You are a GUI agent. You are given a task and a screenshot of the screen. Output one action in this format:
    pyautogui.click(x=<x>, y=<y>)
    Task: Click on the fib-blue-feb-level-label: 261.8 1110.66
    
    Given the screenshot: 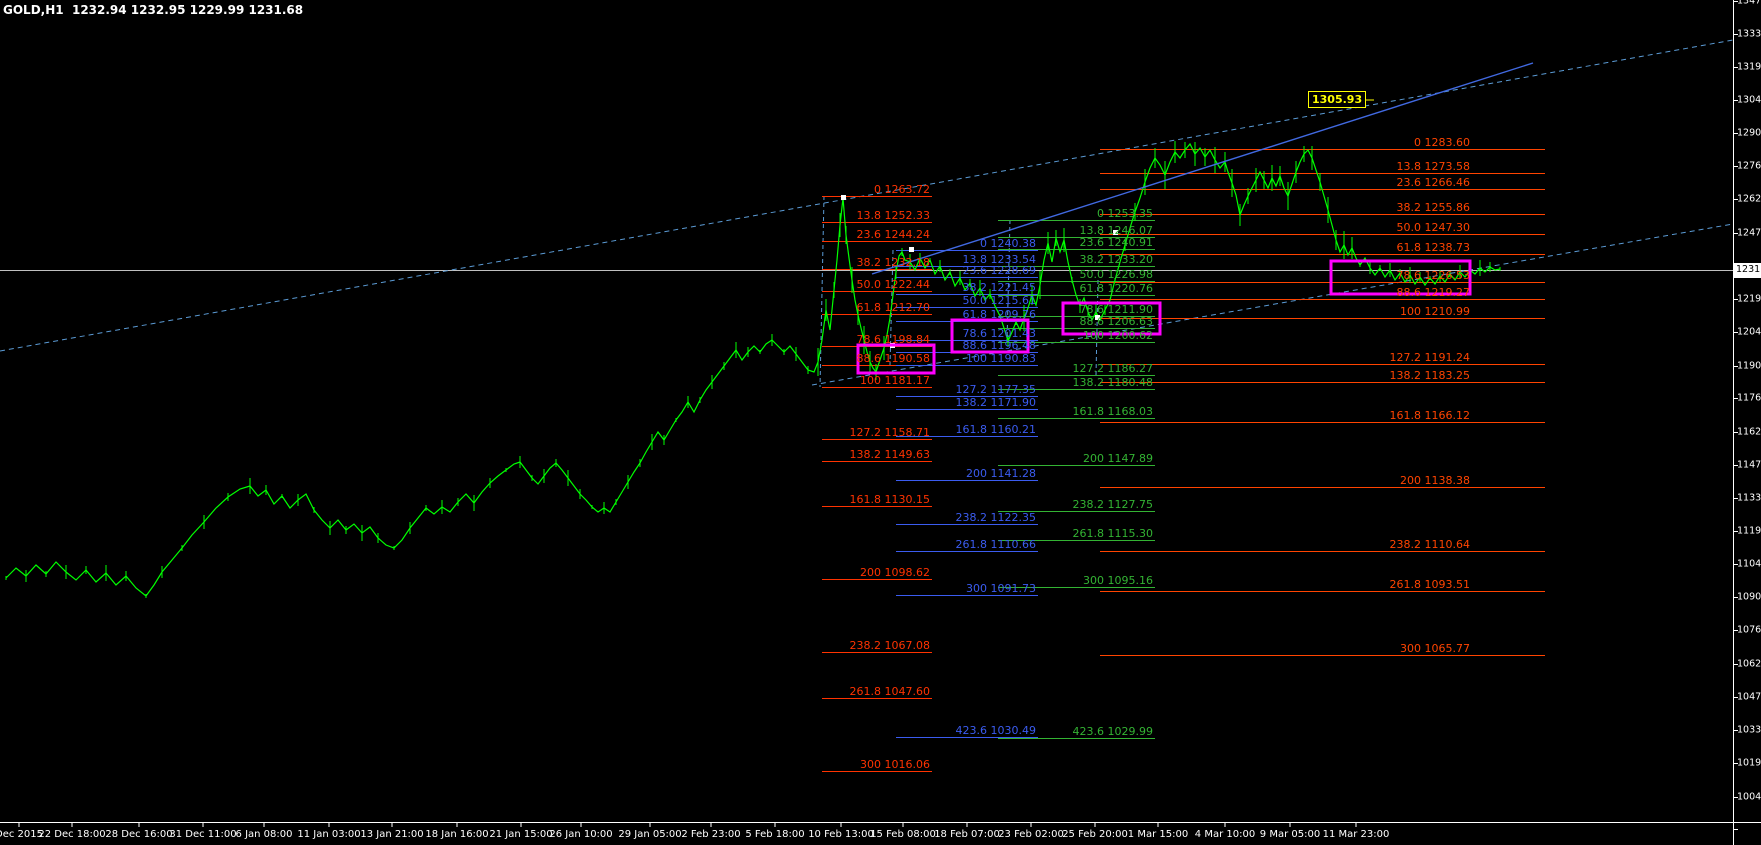 What is the action you would take?
    pyautogui.click(x=995, y=544)
    